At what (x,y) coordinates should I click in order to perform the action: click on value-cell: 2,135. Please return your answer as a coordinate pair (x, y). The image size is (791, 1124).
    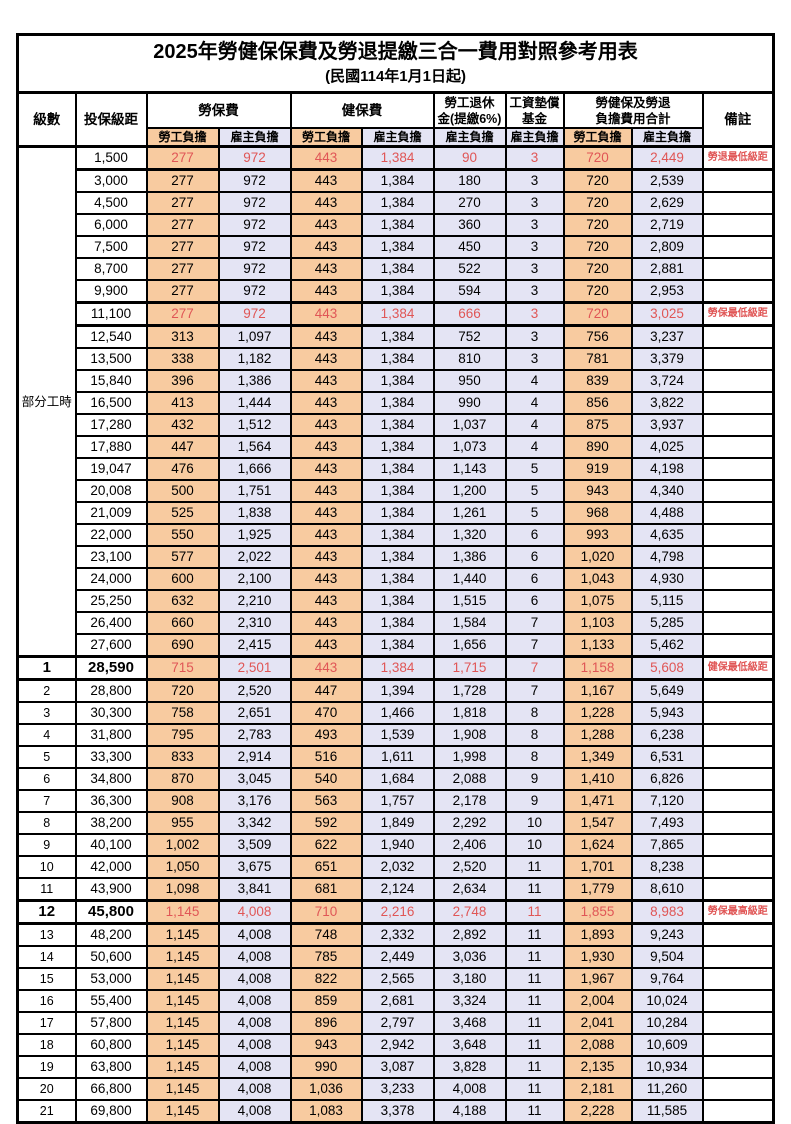
    Looking at the image, I should click on (597, 1067).